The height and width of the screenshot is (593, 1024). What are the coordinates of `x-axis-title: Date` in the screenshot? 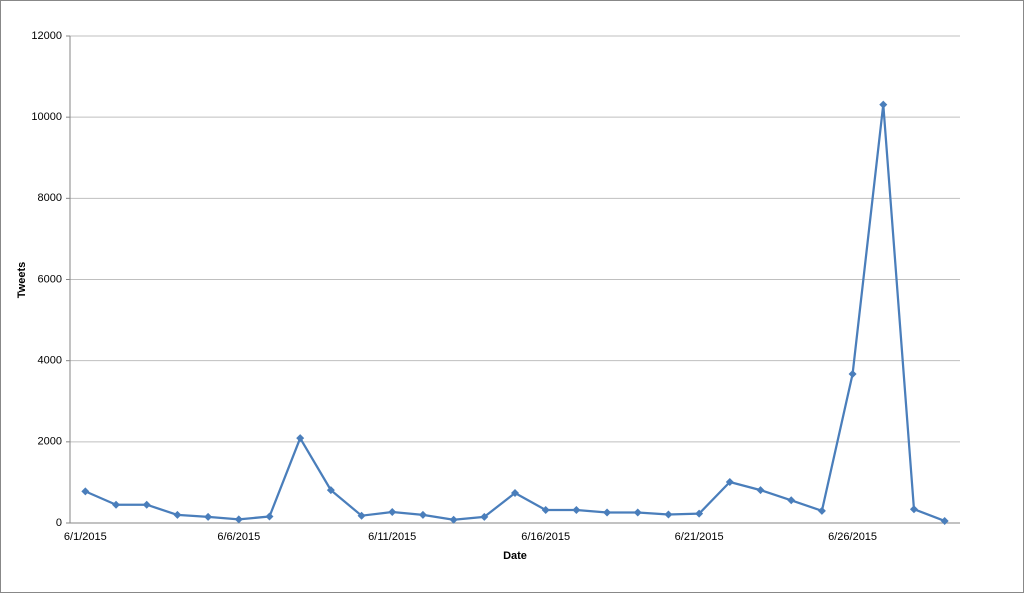 It's located at (515, 556).